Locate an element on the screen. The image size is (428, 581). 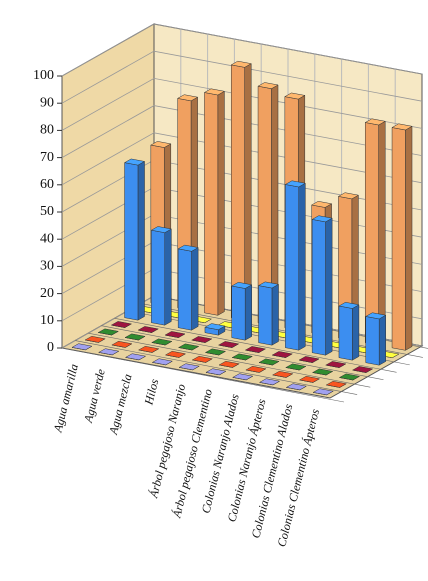
y-tick-label: 90 is located at coordinates (47, 102).